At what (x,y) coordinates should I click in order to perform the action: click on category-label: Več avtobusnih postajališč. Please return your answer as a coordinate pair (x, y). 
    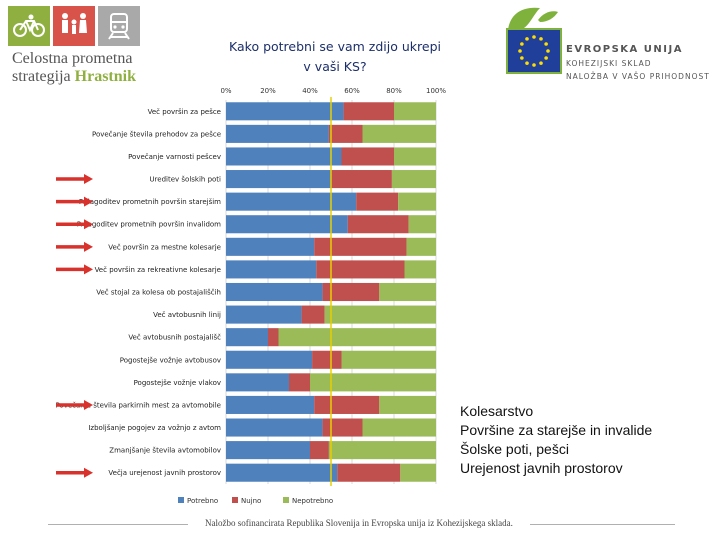
    Looking at the image, I should click on (174, 338).